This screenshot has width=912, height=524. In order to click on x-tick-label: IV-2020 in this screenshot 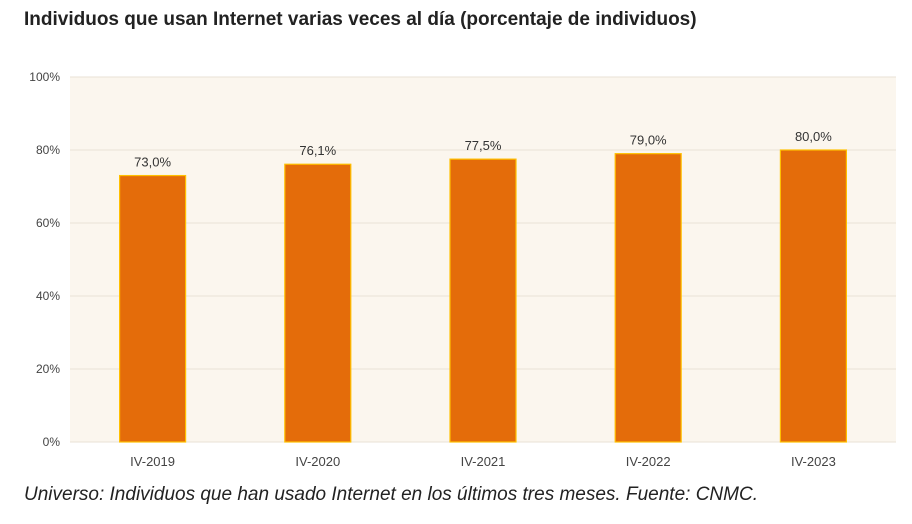, I will do `click(317, 461)`.